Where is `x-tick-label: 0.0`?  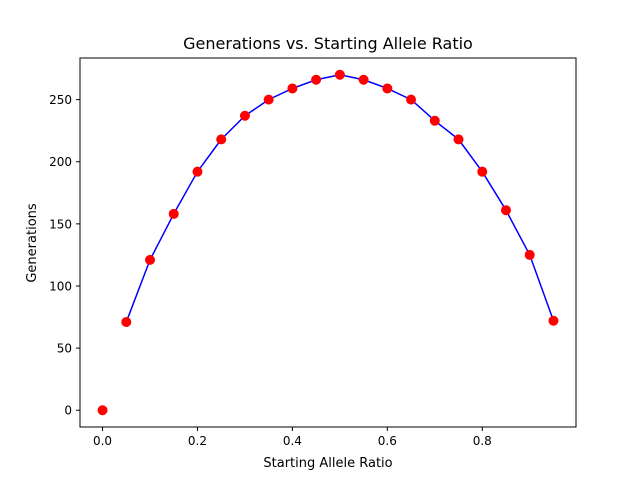
x-tick-label: 0.0 is located at coordinates (102, 441).